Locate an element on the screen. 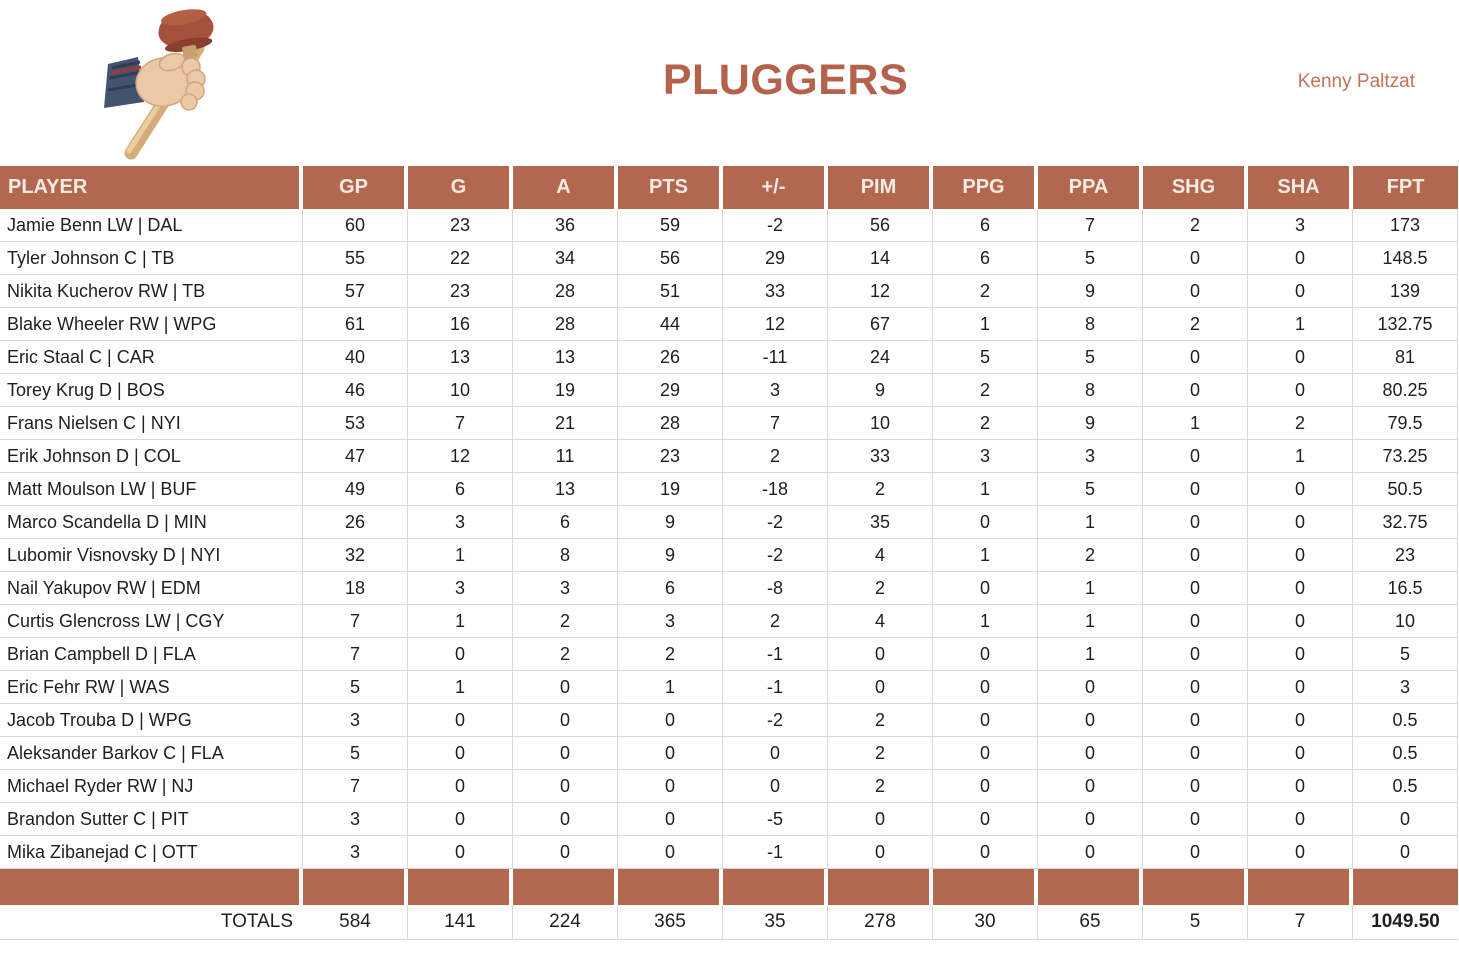  stat-cell-g: 7 is located at coordinates (460, 423).